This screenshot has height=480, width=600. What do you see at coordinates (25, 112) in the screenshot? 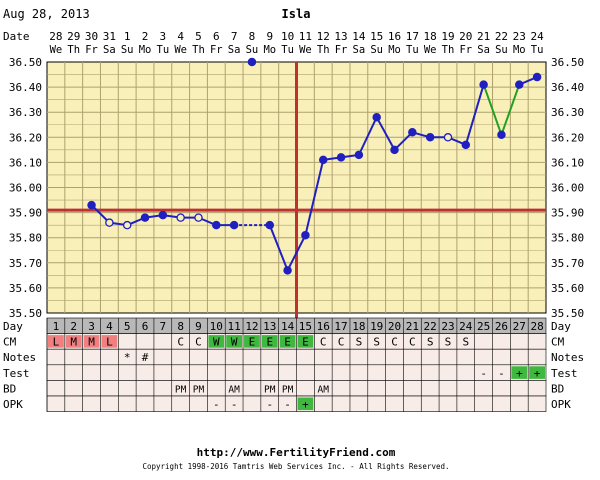
I see `y-tick-left: 36.30` at bounding box center [25, 112].